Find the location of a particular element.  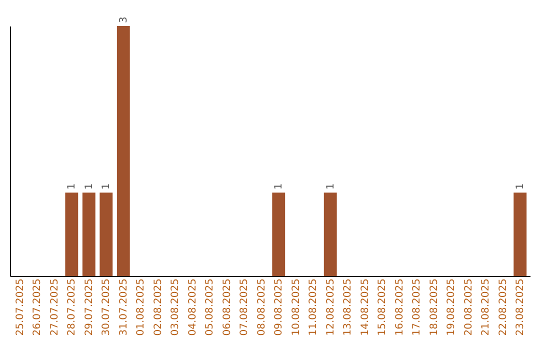

x-tick-label: 29.07.2025 is located at coordinates (89, 307).